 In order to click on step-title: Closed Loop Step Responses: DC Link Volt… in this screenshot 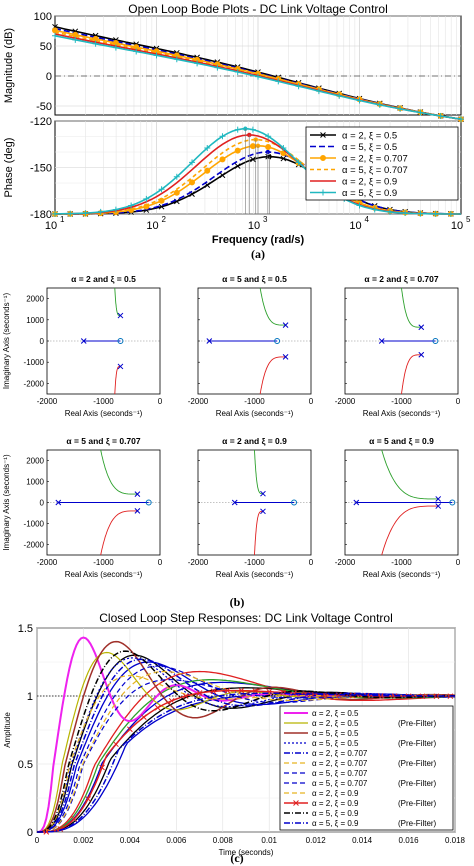, I will do `click(246, 618)`.